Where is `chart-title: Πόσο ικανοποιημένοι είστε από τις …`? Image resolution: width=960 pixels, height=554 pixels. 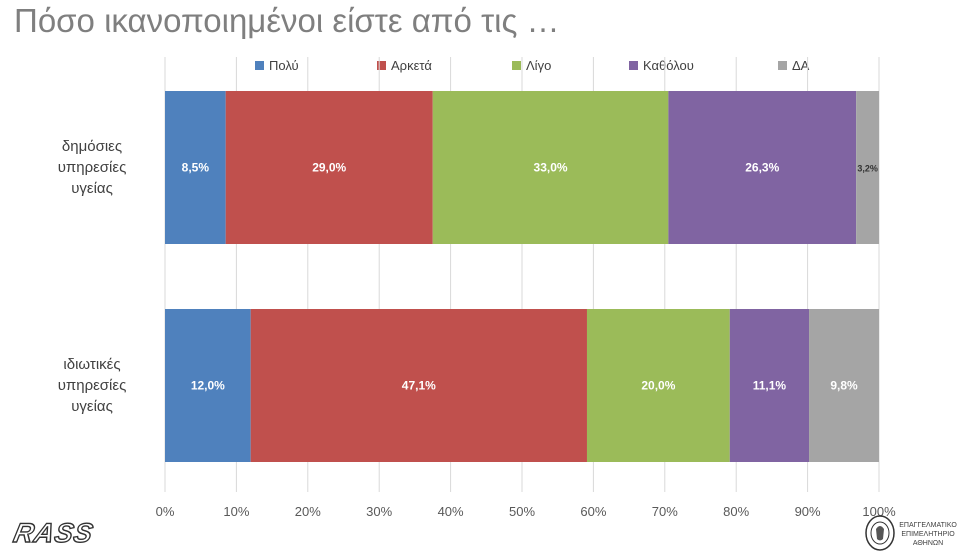 chart-title: Πόσο ικανοποιημένοι είστε από τις … is located at coordinates (287, 20).